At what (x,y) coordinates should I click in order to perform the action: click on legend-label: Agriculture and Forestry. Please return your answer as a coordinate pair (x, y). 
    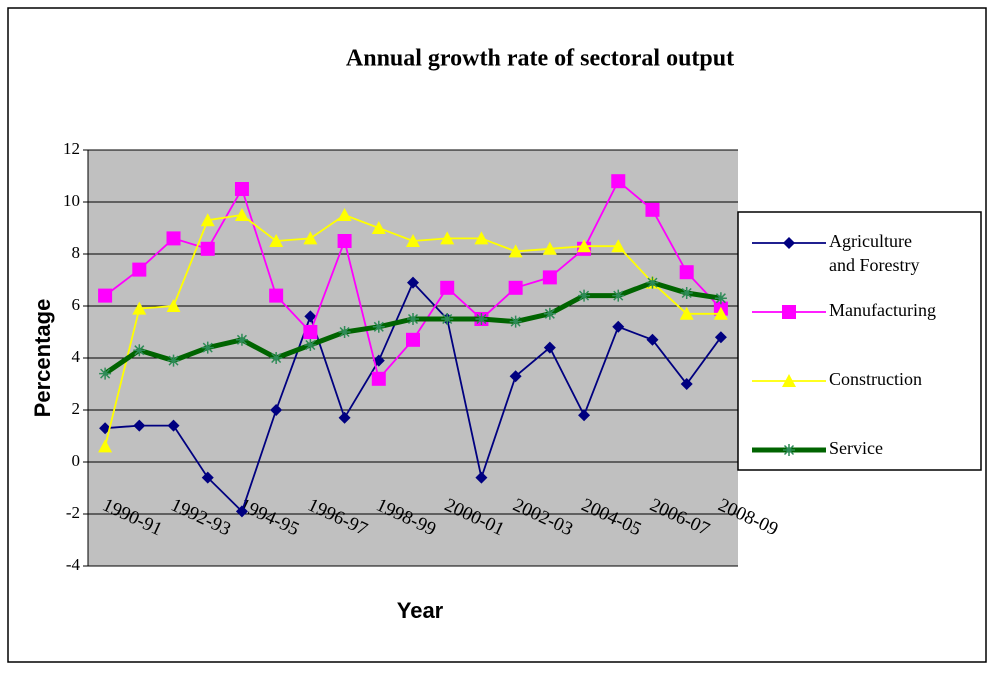
    Looking at the image, I should click on (874, 253).